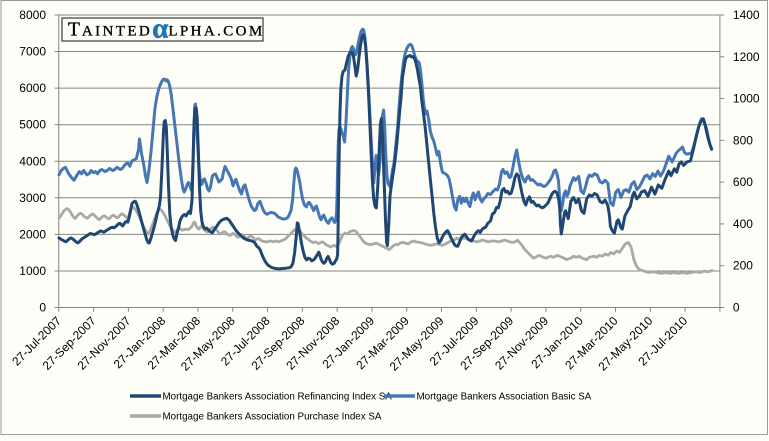 The height and width of the screenshot is (441, 769). What do you see at coordinates (32, 52) in the screenshot?
I see `svg-text: 7000` at bounding box center [32, 52].